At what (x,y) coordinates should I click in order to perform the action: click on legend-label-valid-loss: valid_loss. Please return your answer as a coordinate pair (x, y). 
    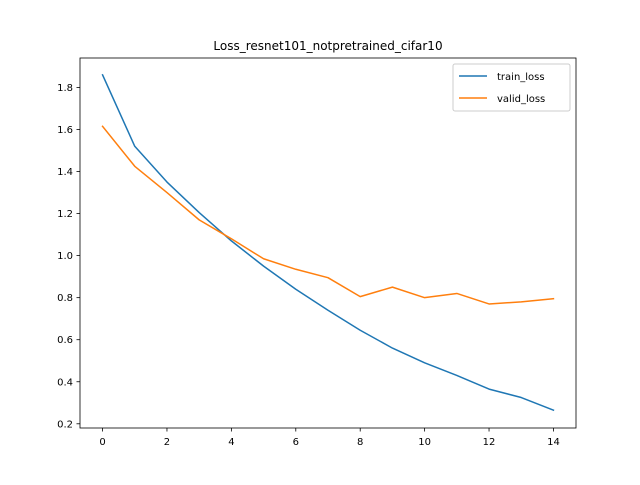
    Looking at the image, I should click on (521, 99).